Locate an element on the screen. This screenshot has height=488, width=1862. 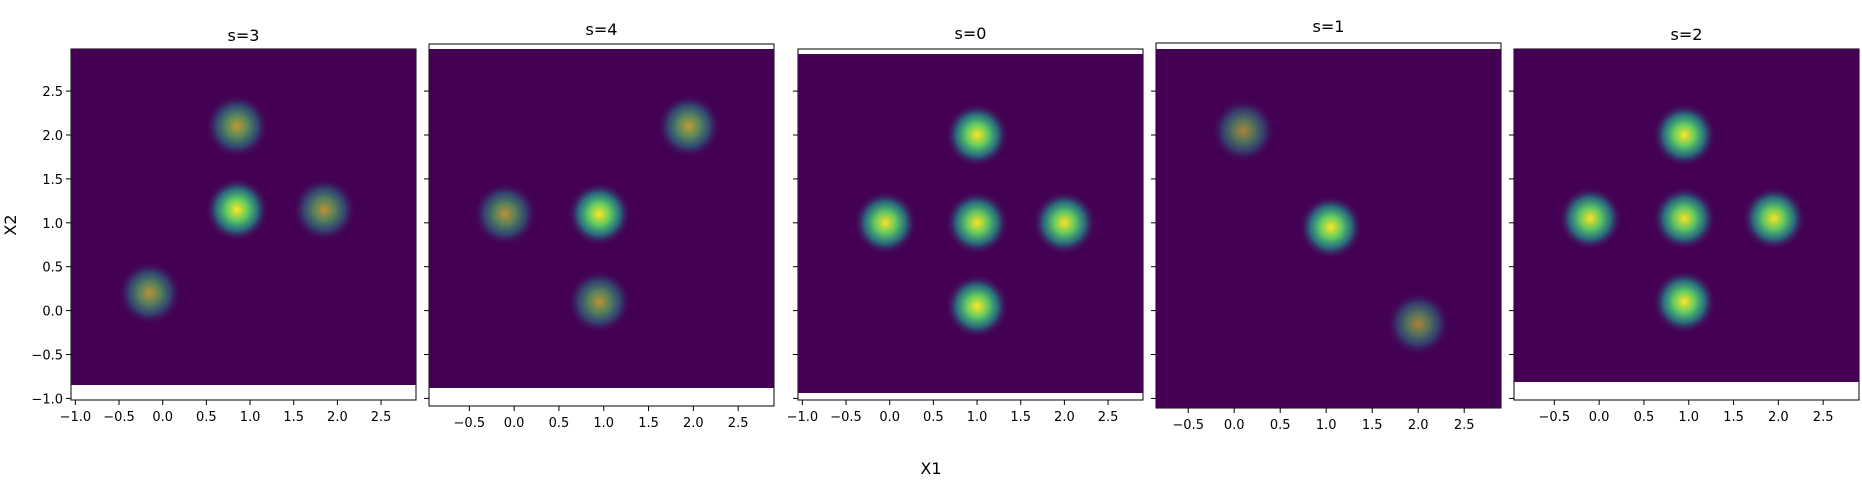
subplot-title: s=3 is located at coordinates (244, 35).